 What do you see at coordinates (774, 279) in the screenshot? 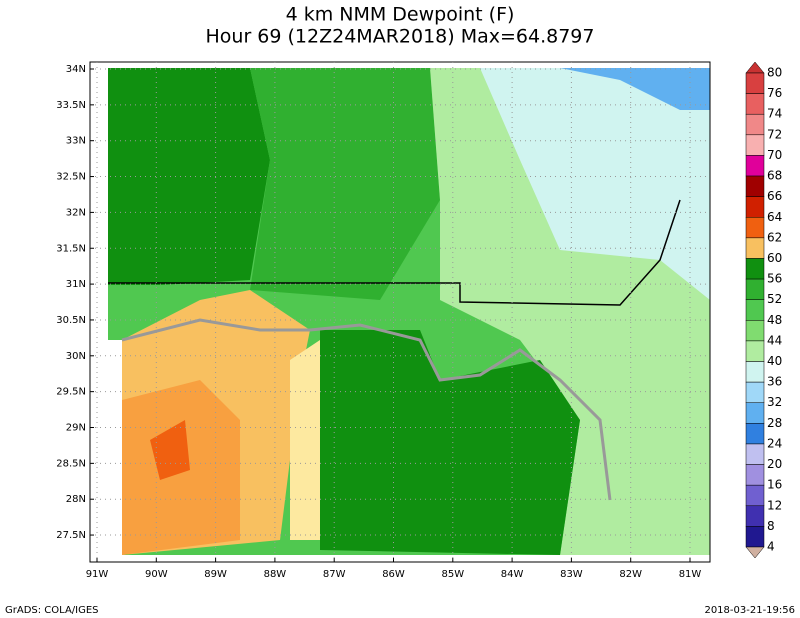
I see `colorbar-label: 56` at bounding box center [774, 279].